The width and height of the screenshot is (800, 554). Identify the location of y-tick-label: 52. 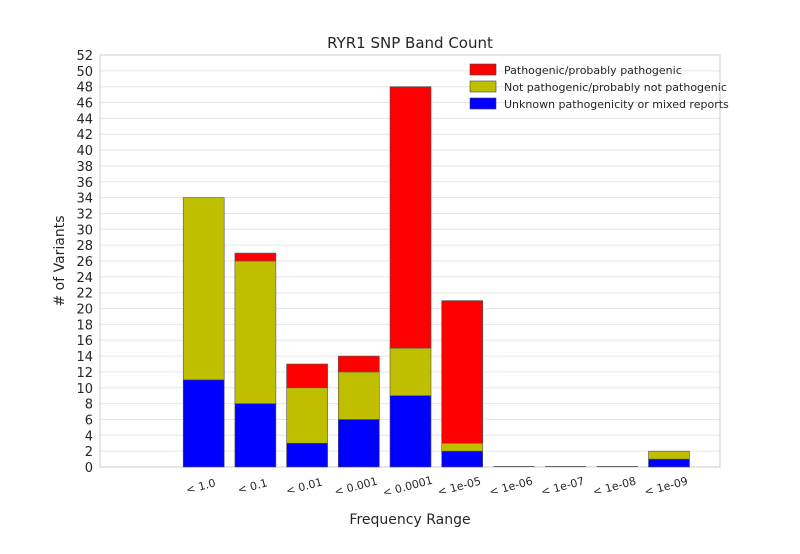
(84, 56).